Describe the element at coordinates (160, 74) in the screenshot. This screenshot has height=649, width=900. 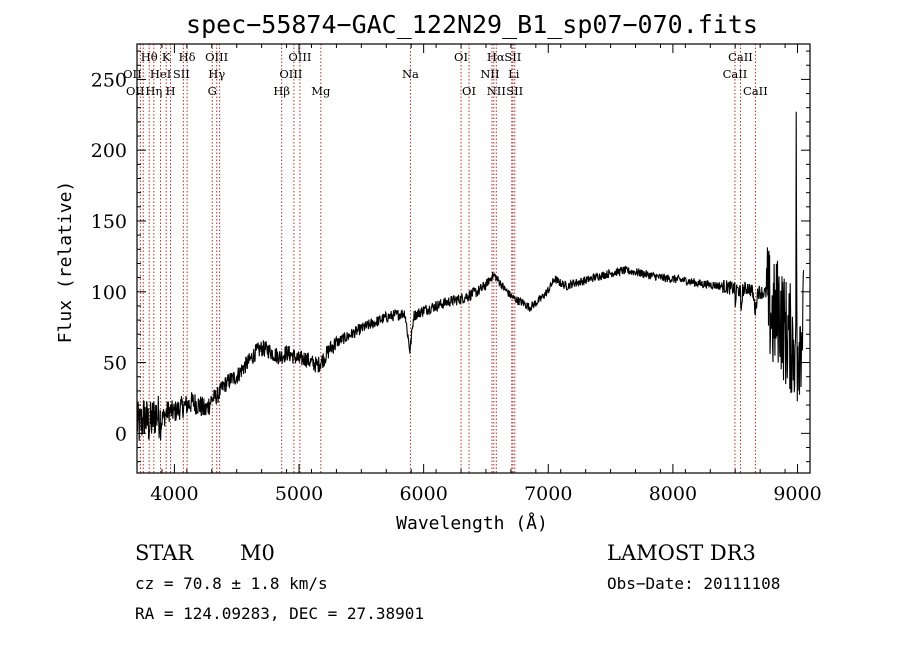
I see `spectral-line-label: HeI` at that location.